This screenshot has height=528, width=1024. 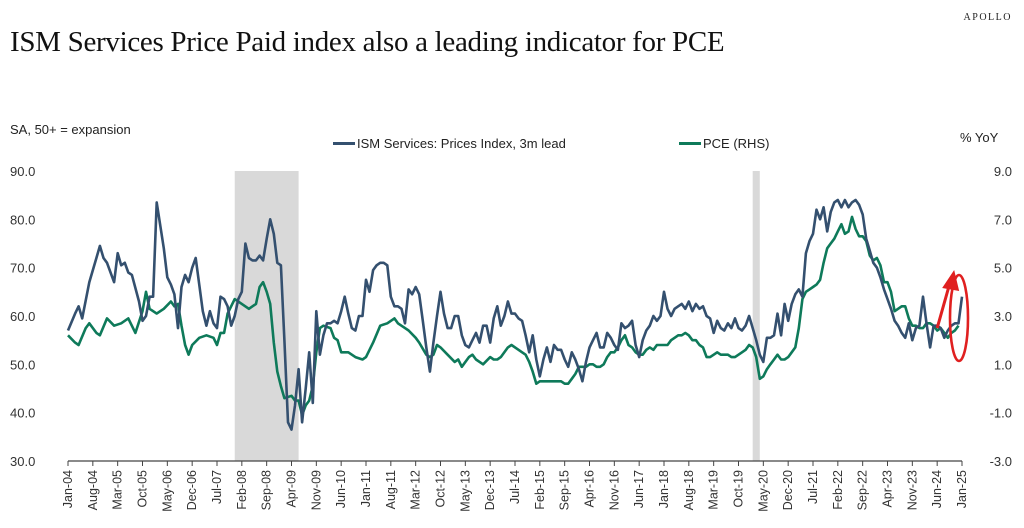 What do you see at coordinates (93, 490) in the screenshot?
I see `x-tick-label: Aug-04` at bounding box center [93, 490].